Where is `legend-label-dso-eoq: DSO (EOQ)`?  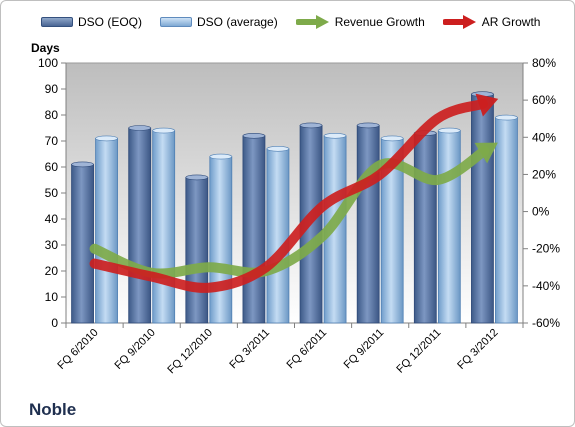
legend-label-dso-eoq: DSO (EOQ) is located at coordinates (110, 22).